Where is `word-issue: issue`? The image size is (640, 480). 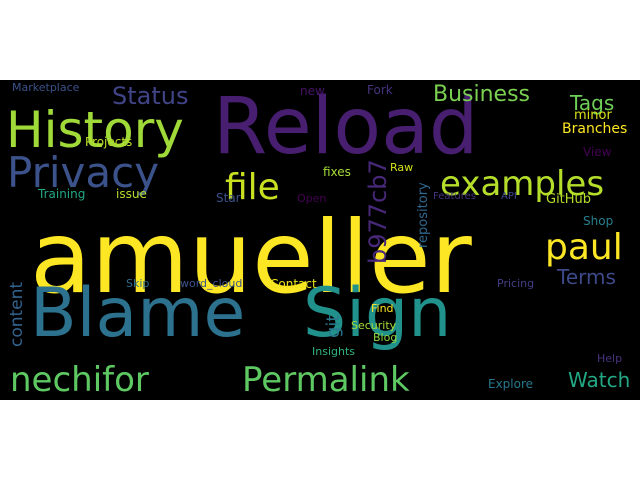 word-issue: issue is located at coordinates (131, 194).